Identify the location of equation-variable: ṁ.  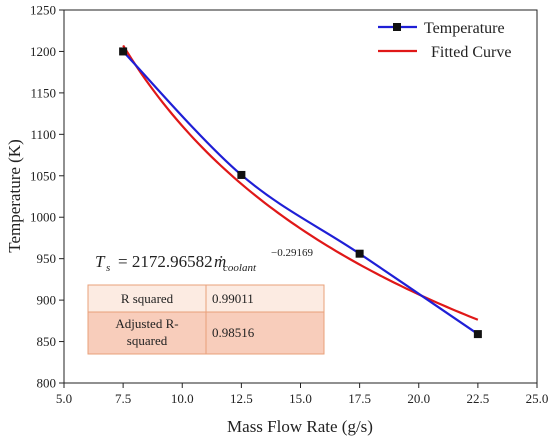
(220, 261).